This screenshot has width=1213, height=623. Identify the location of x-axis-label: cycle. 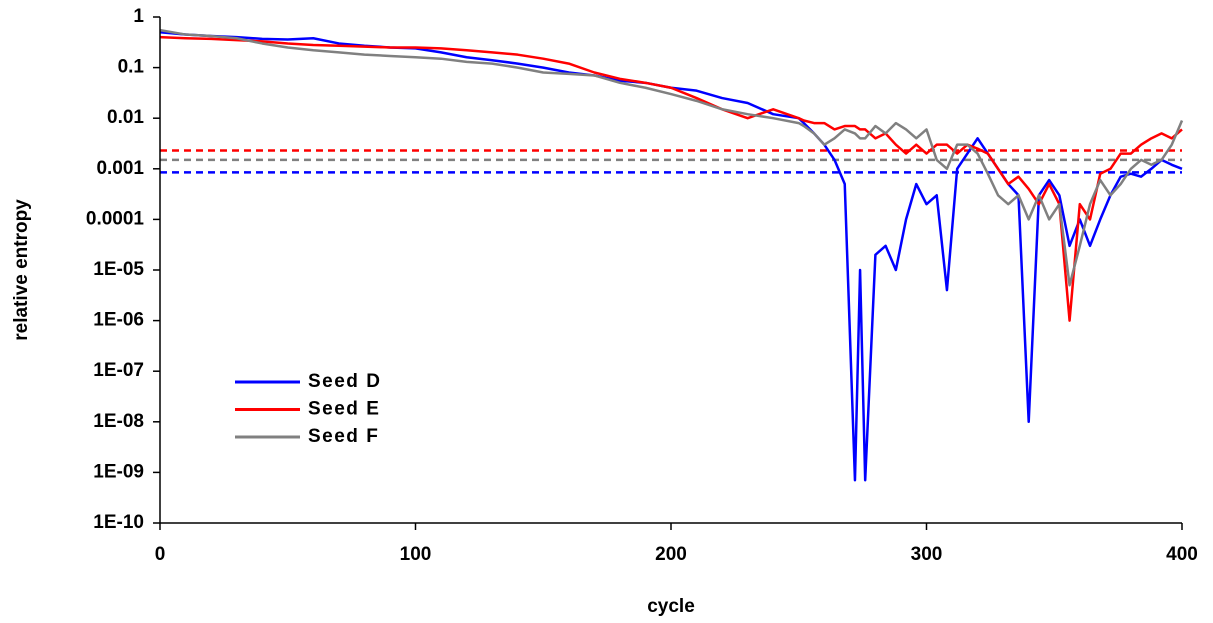
(671, 606).